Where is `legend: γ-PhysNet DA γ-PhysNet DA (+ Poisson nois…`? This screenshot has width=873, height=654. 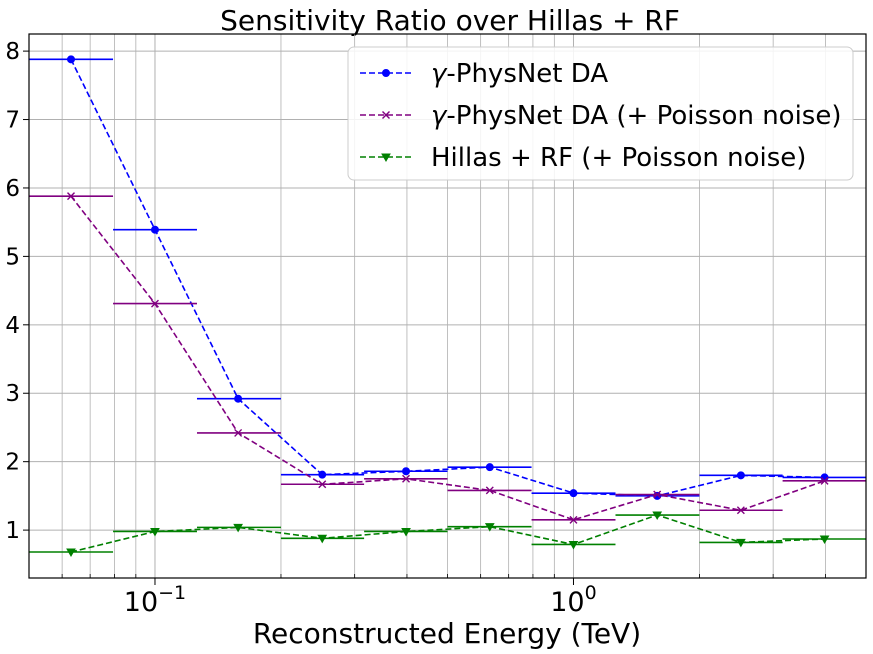
legend: γ-PhysNet DA γ-PhysNet DA (+ Poisson nois… is located at coordinates (600, 113).